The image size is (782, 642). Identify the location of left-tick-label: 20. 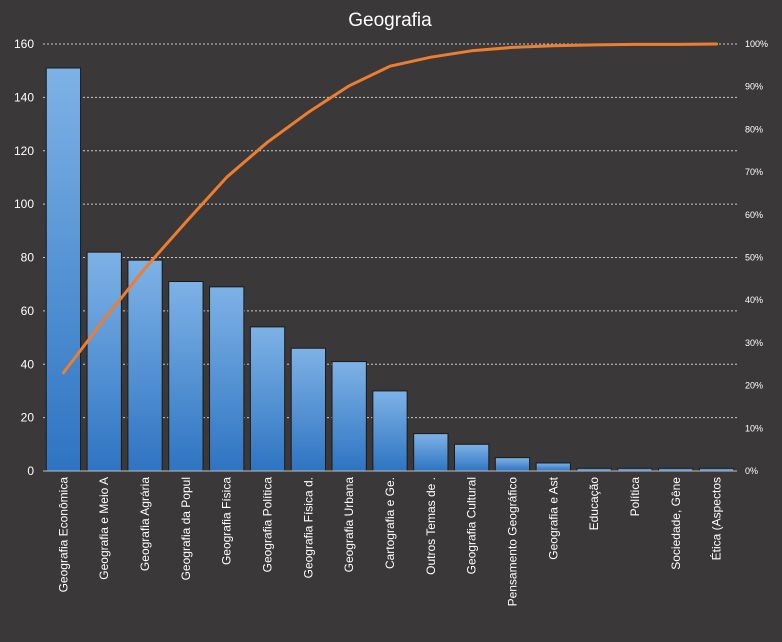
(28, 418).